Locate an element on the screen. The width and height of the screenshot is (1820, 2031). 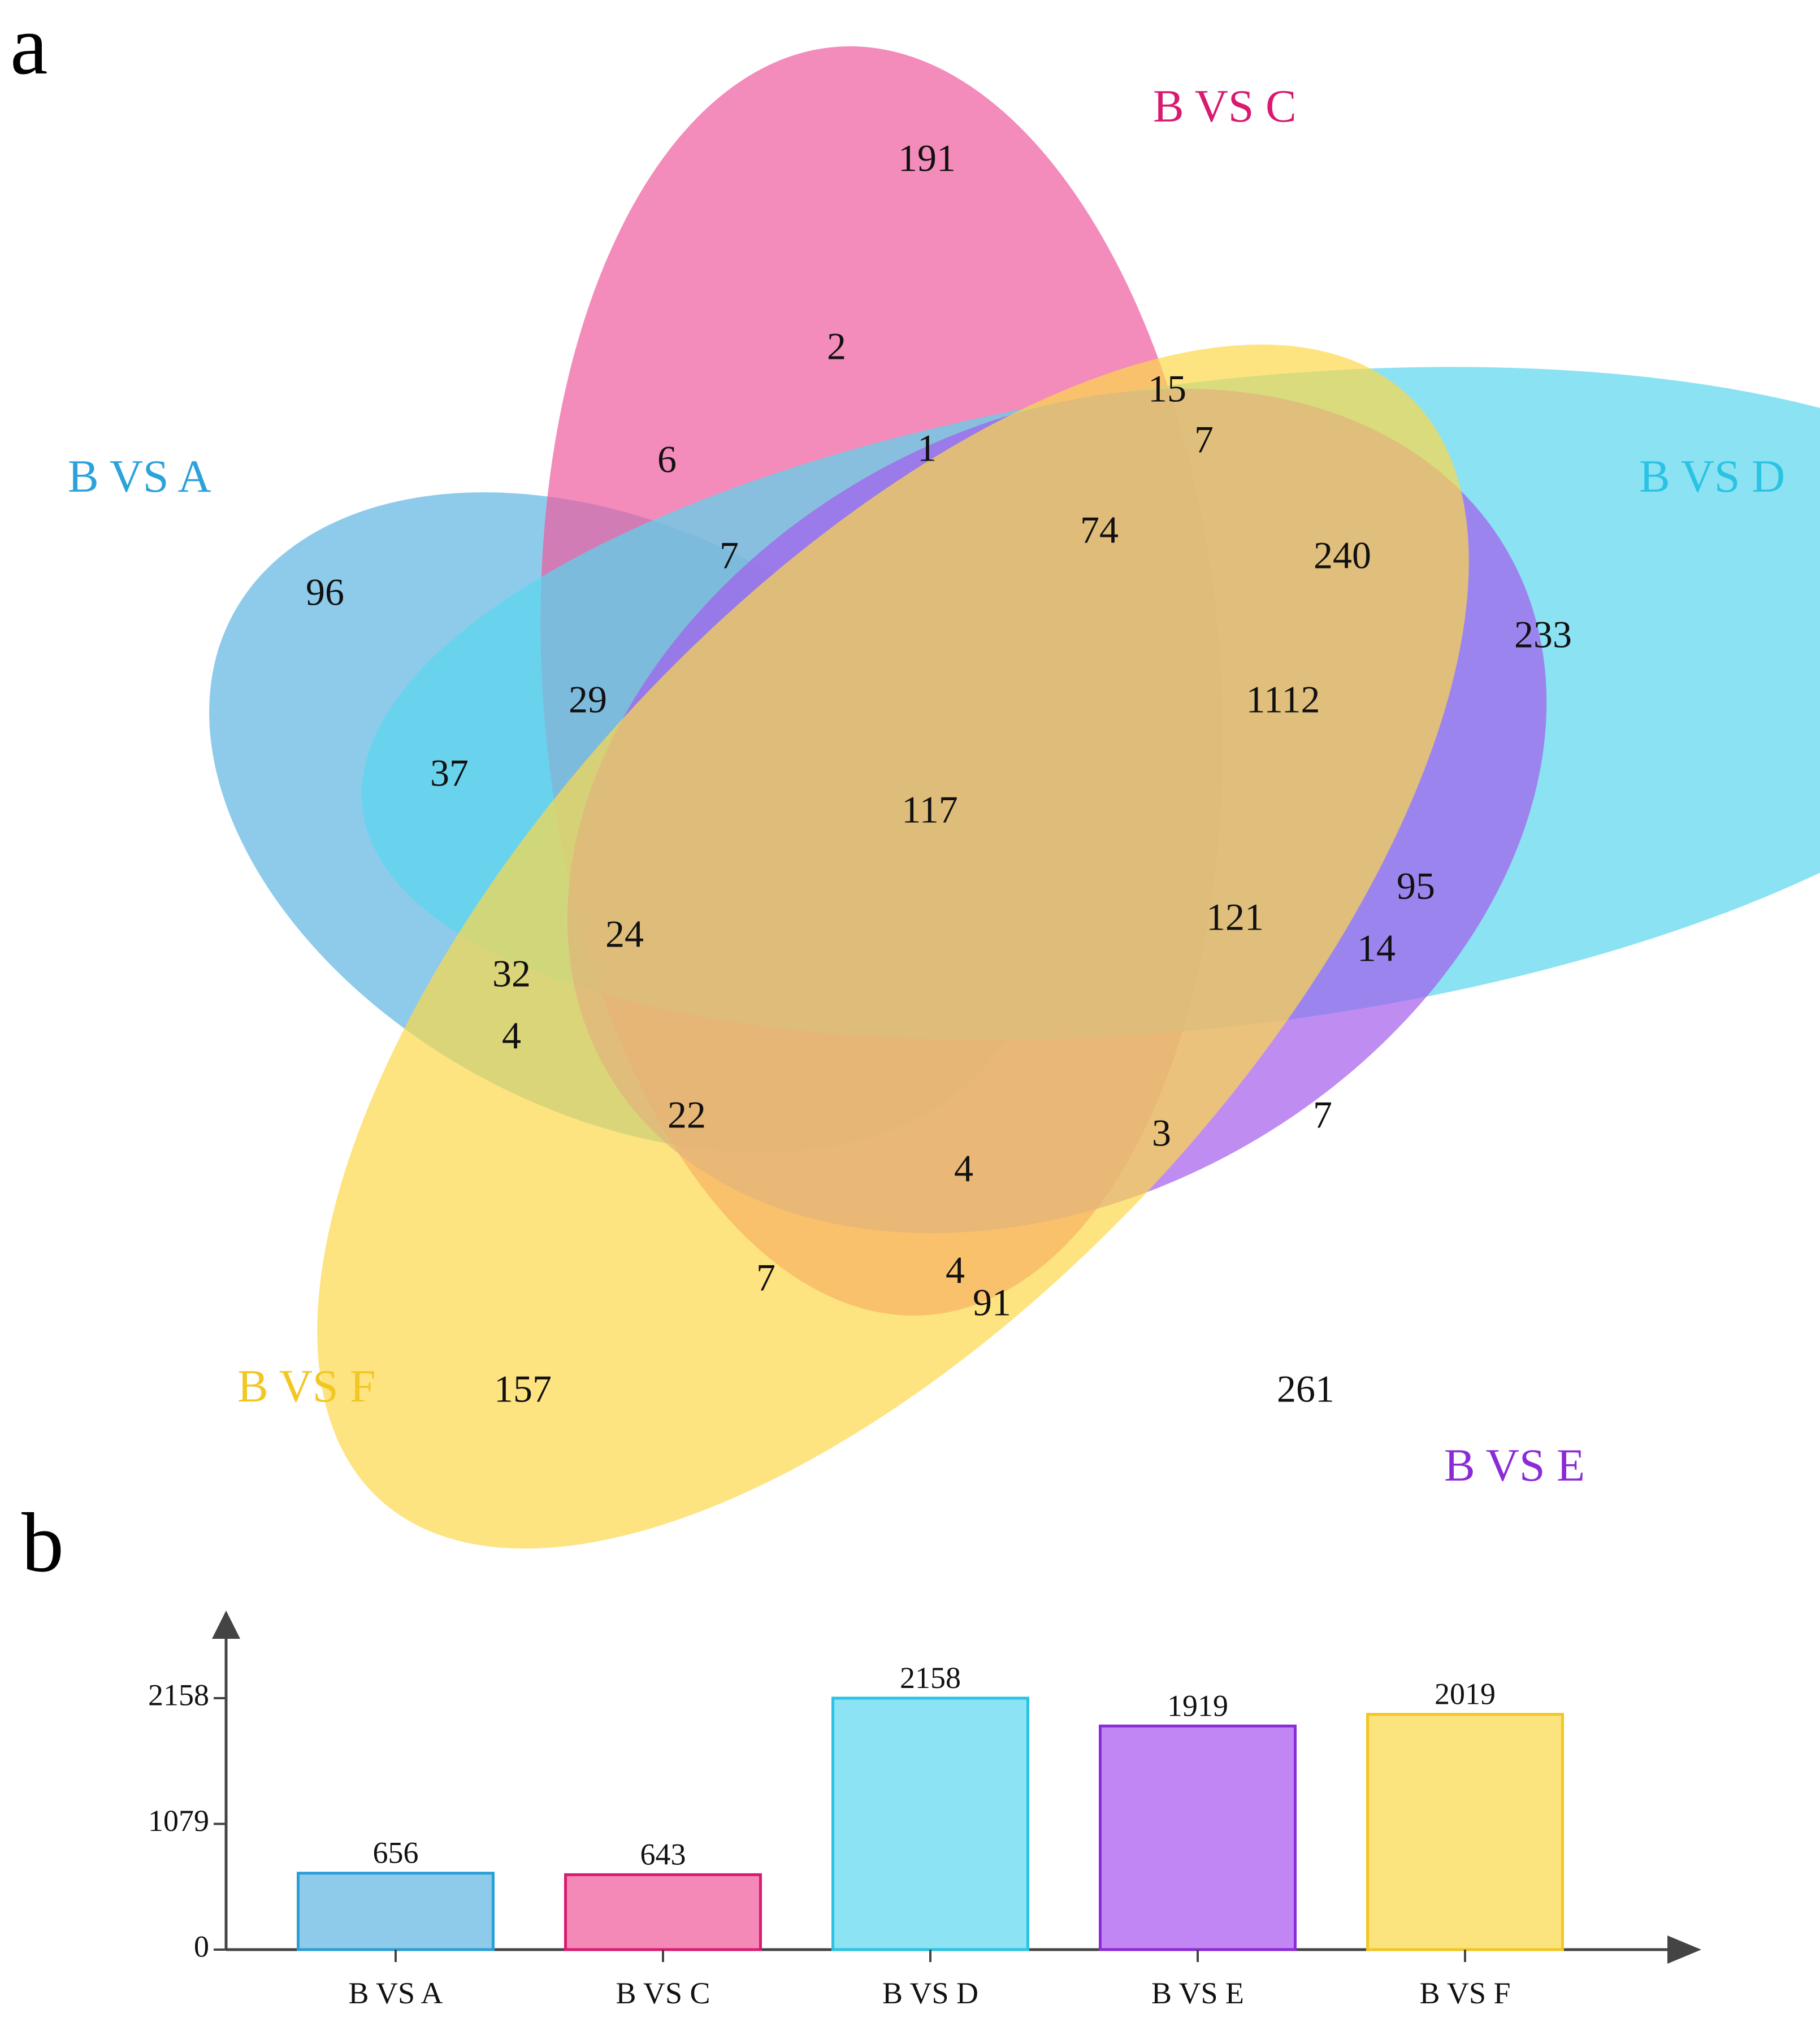
venn-region-count: 14 is located at coordinates (1376, 948).